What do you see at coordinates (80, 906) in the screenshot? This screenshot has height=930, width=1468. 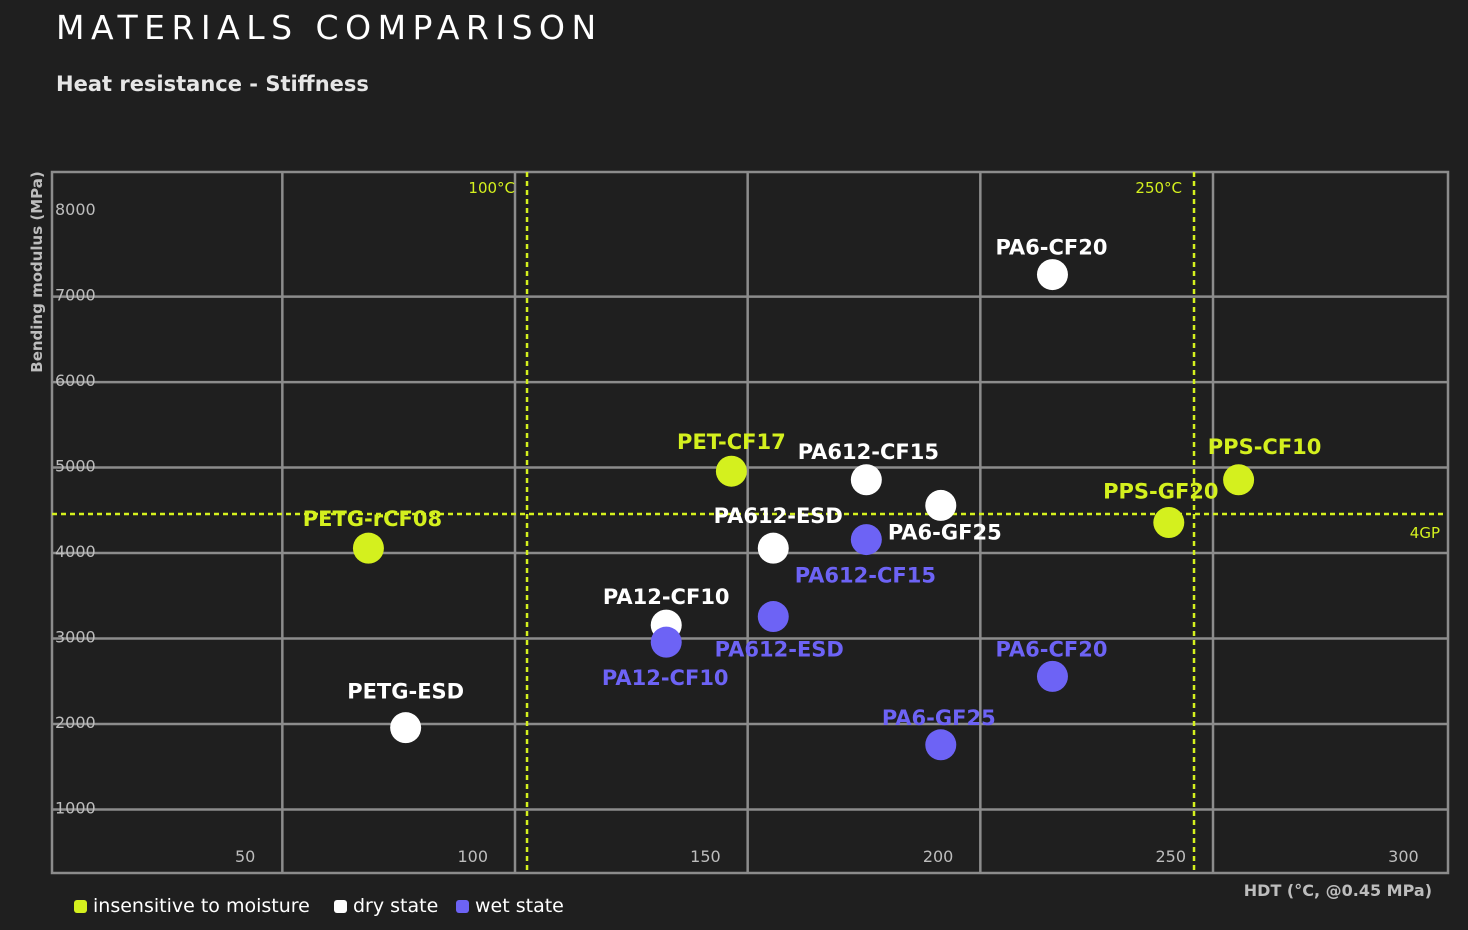 I see `legend-swatch-insensitive` at bounding box center [80, 906].